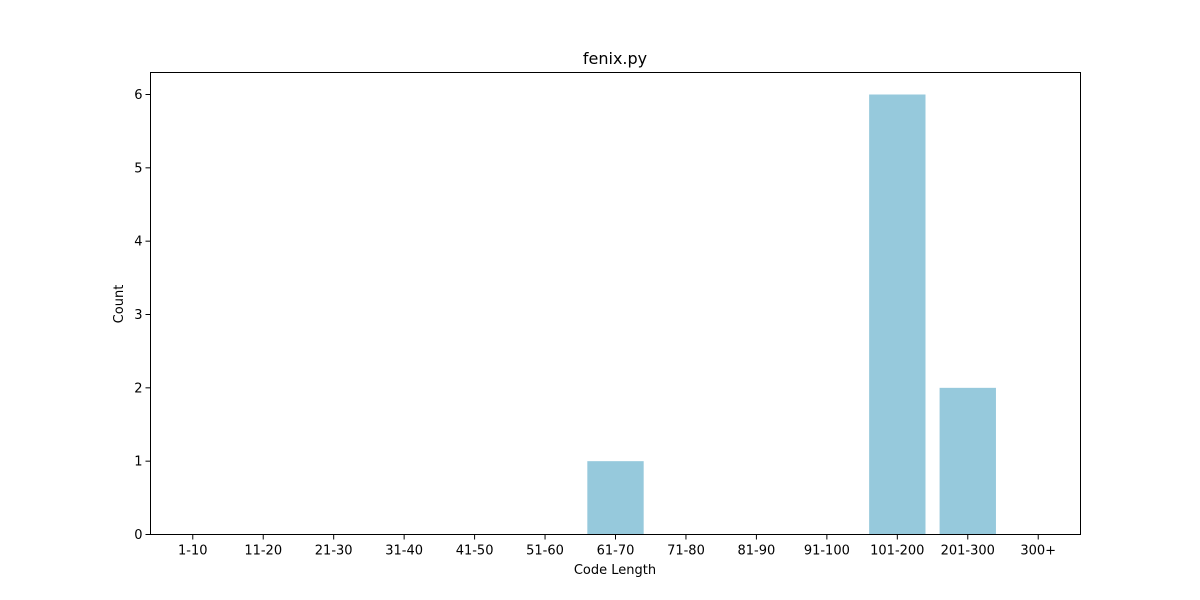  I want to click on x-axis-label: Code Length, so click(615, 570).